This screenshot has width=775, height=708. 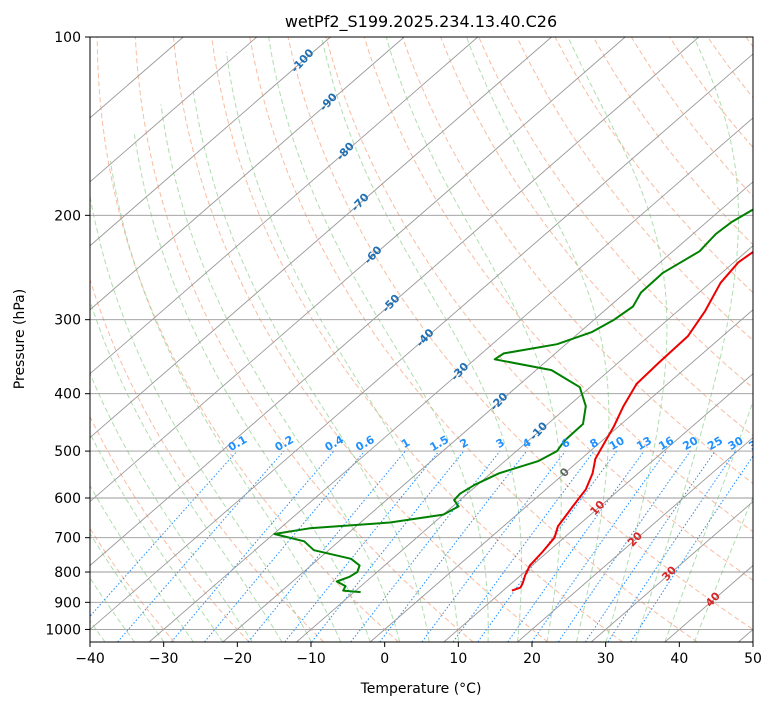 I want to click on x-tick-label: 20, so click(x=532, y=659).